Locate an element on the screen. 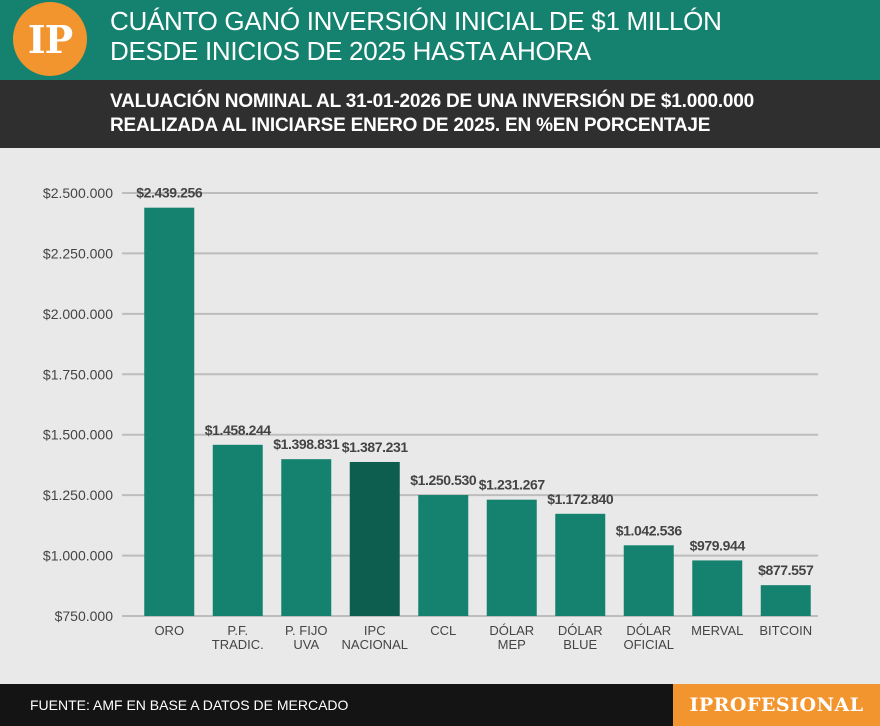 The width and height of the screenshot is (880, 726). bar-value-label: $1.231.267 is located at coordinates (512, 485).